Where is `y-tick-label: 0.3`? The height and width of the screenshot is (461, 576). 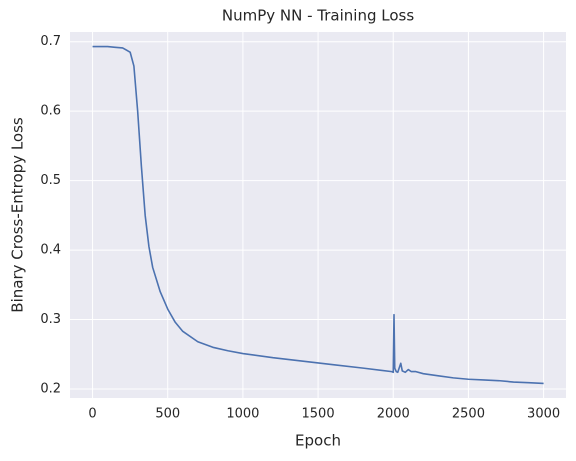
y-tick-label: 0.3 is located at coordinates (50, 319).